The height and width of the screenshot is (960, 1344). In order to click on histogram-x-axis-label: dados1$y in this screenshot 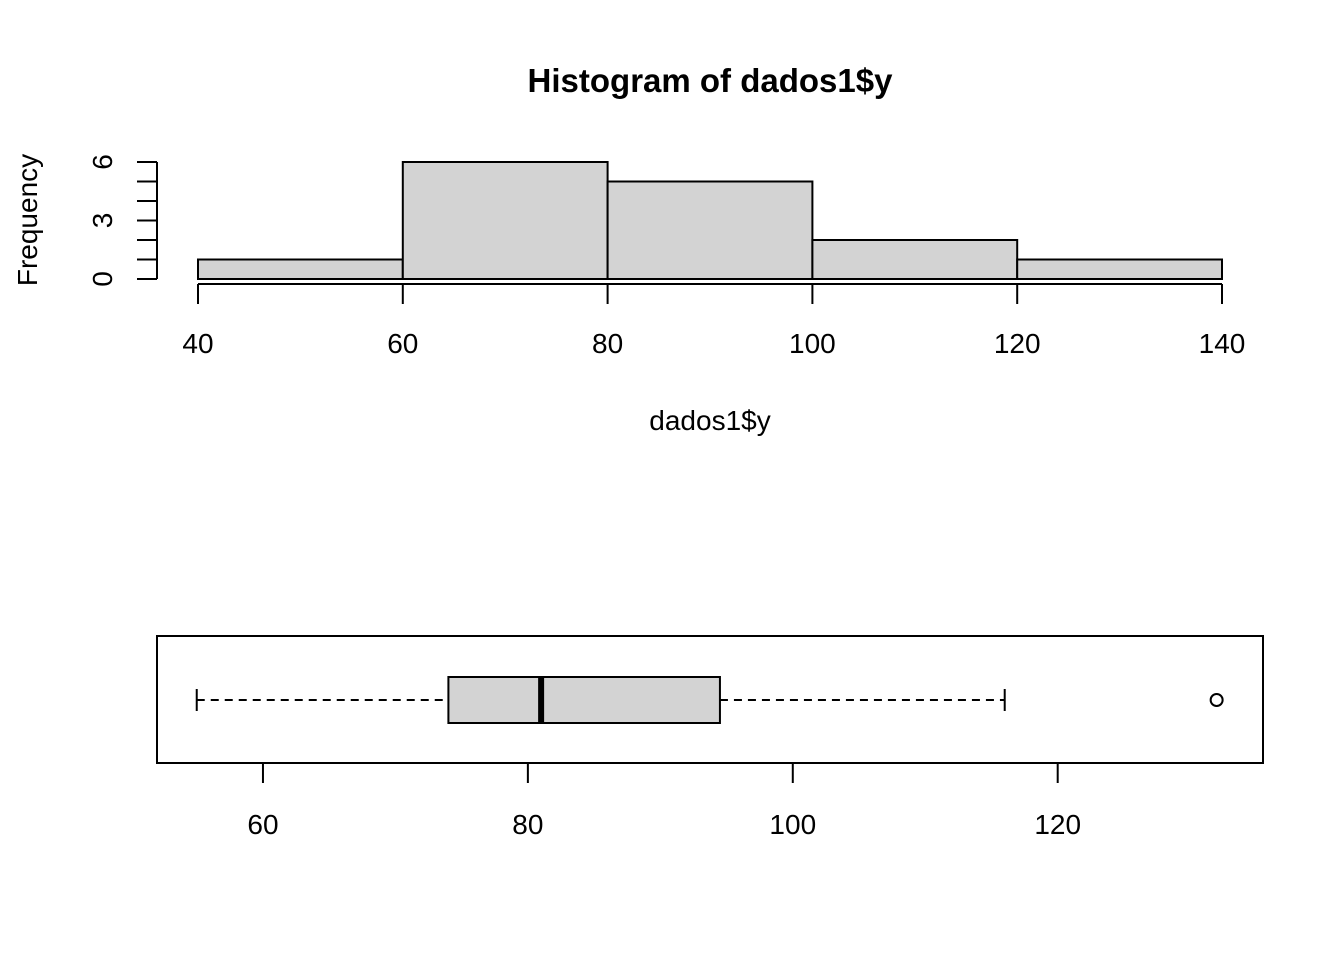, I will do `click(709, 420)`.